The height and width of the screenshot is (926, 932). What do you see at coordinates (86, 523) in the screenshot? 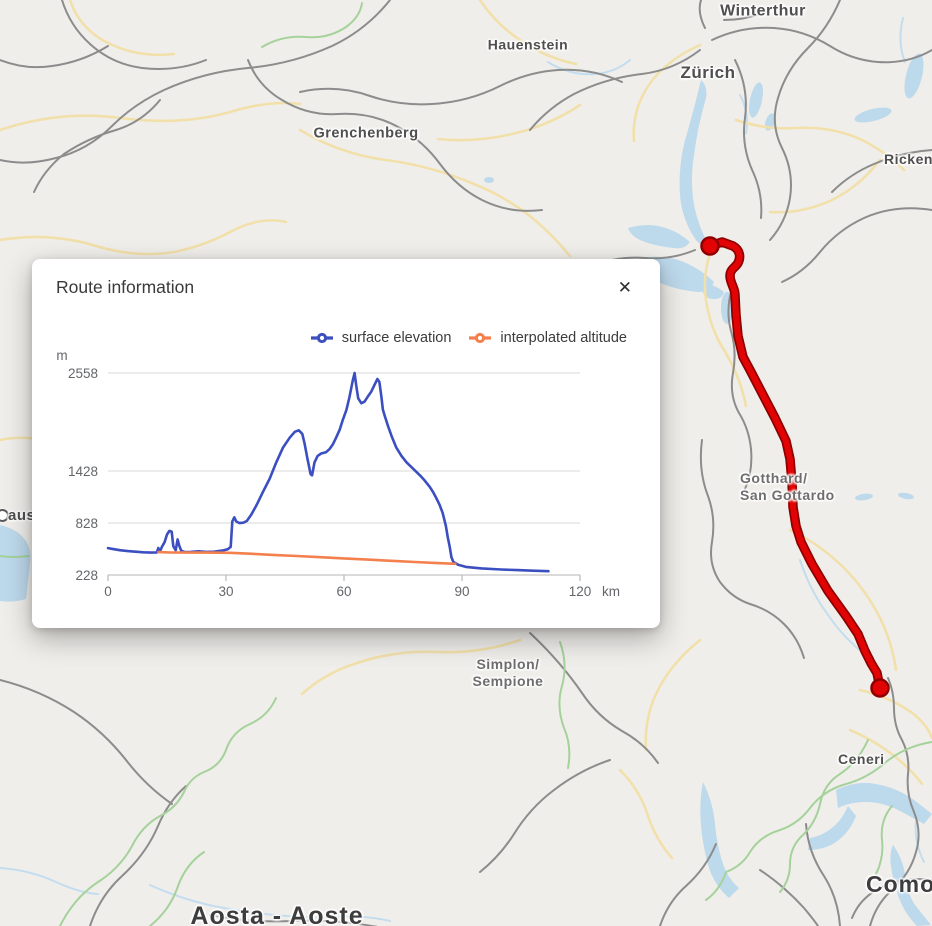
I see `svg-text: 828` at bounding box center [86, 523].